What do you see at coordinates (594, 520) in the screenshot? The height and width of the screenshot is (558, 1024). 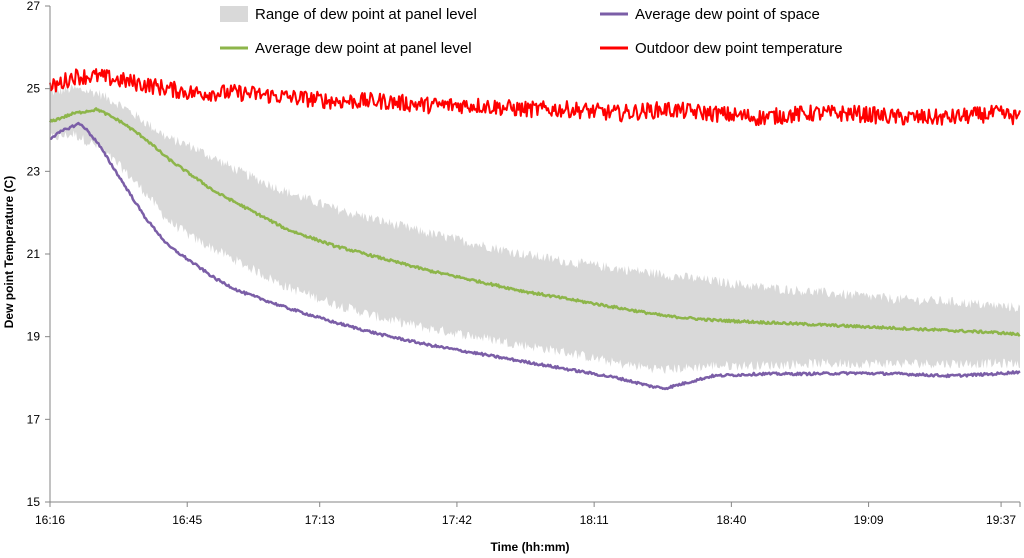 I see `x-tick-label: 18:11` at bounding box center [594, 520].